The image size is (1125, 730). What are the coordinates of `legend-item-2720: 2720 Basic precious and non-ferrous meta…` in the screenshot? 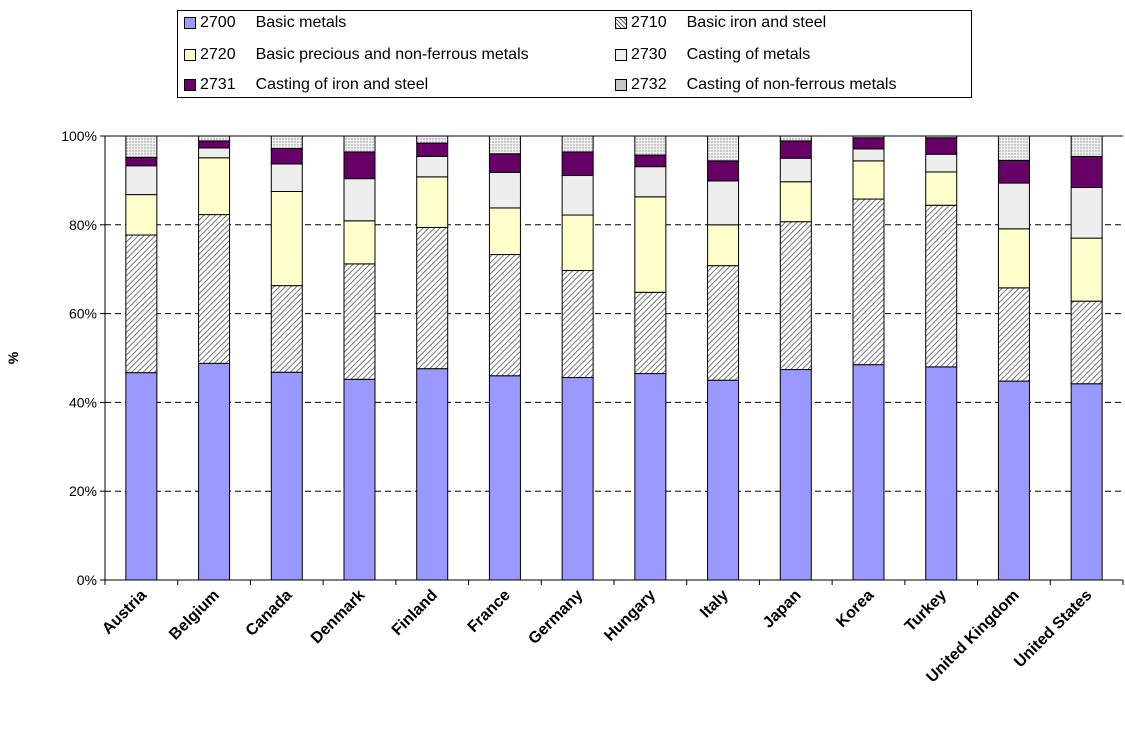 It's located at (356, 55).